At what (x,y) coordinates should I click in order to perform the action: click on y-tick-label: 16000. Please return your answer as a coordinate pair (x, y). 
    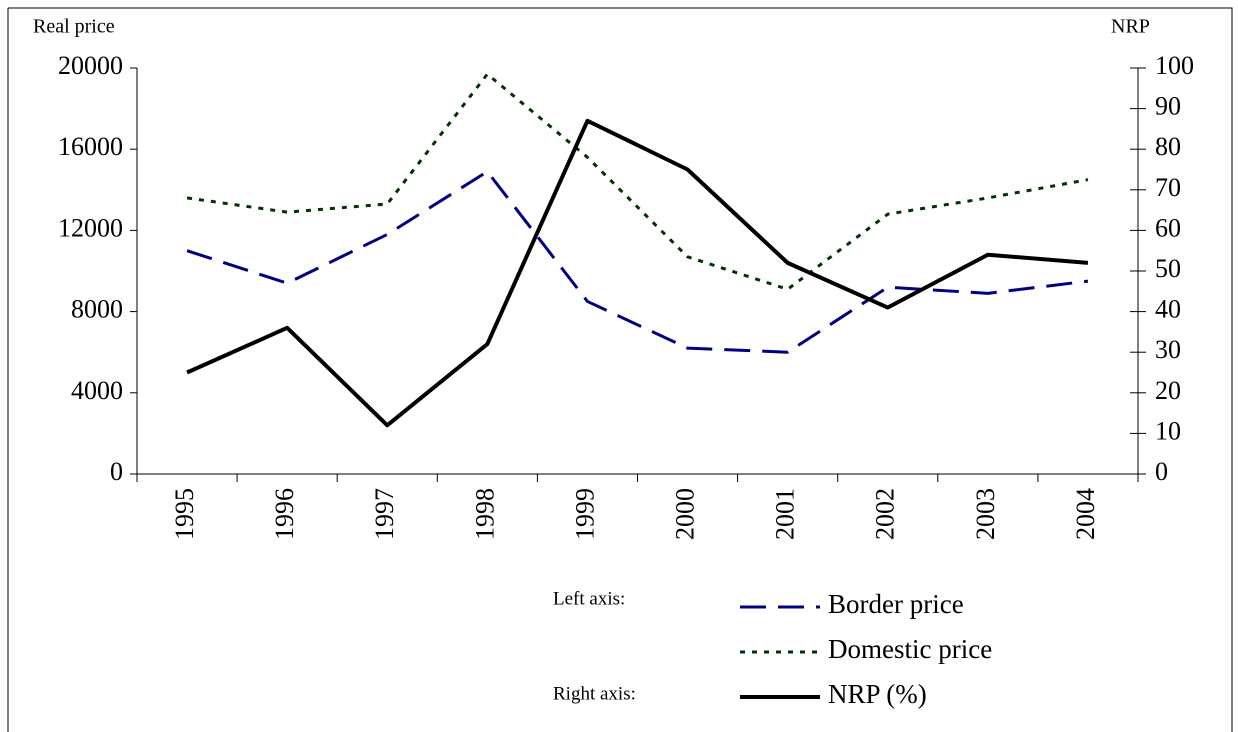
    Looking at the image, I should click on (90, 146).